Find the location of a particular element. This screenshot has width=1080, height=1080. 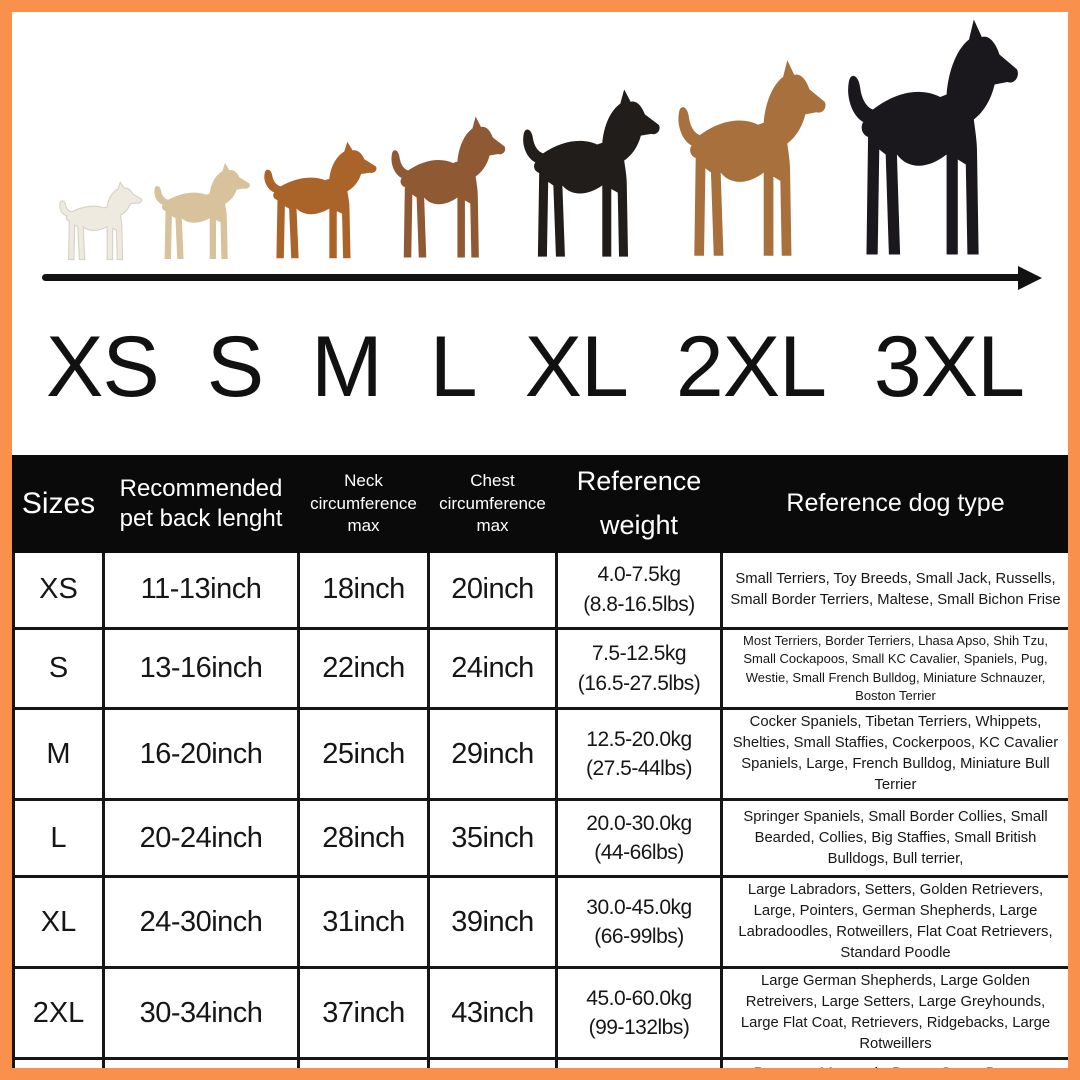

cell-back-length: 13-16inch is located at coordinates (201, 668).